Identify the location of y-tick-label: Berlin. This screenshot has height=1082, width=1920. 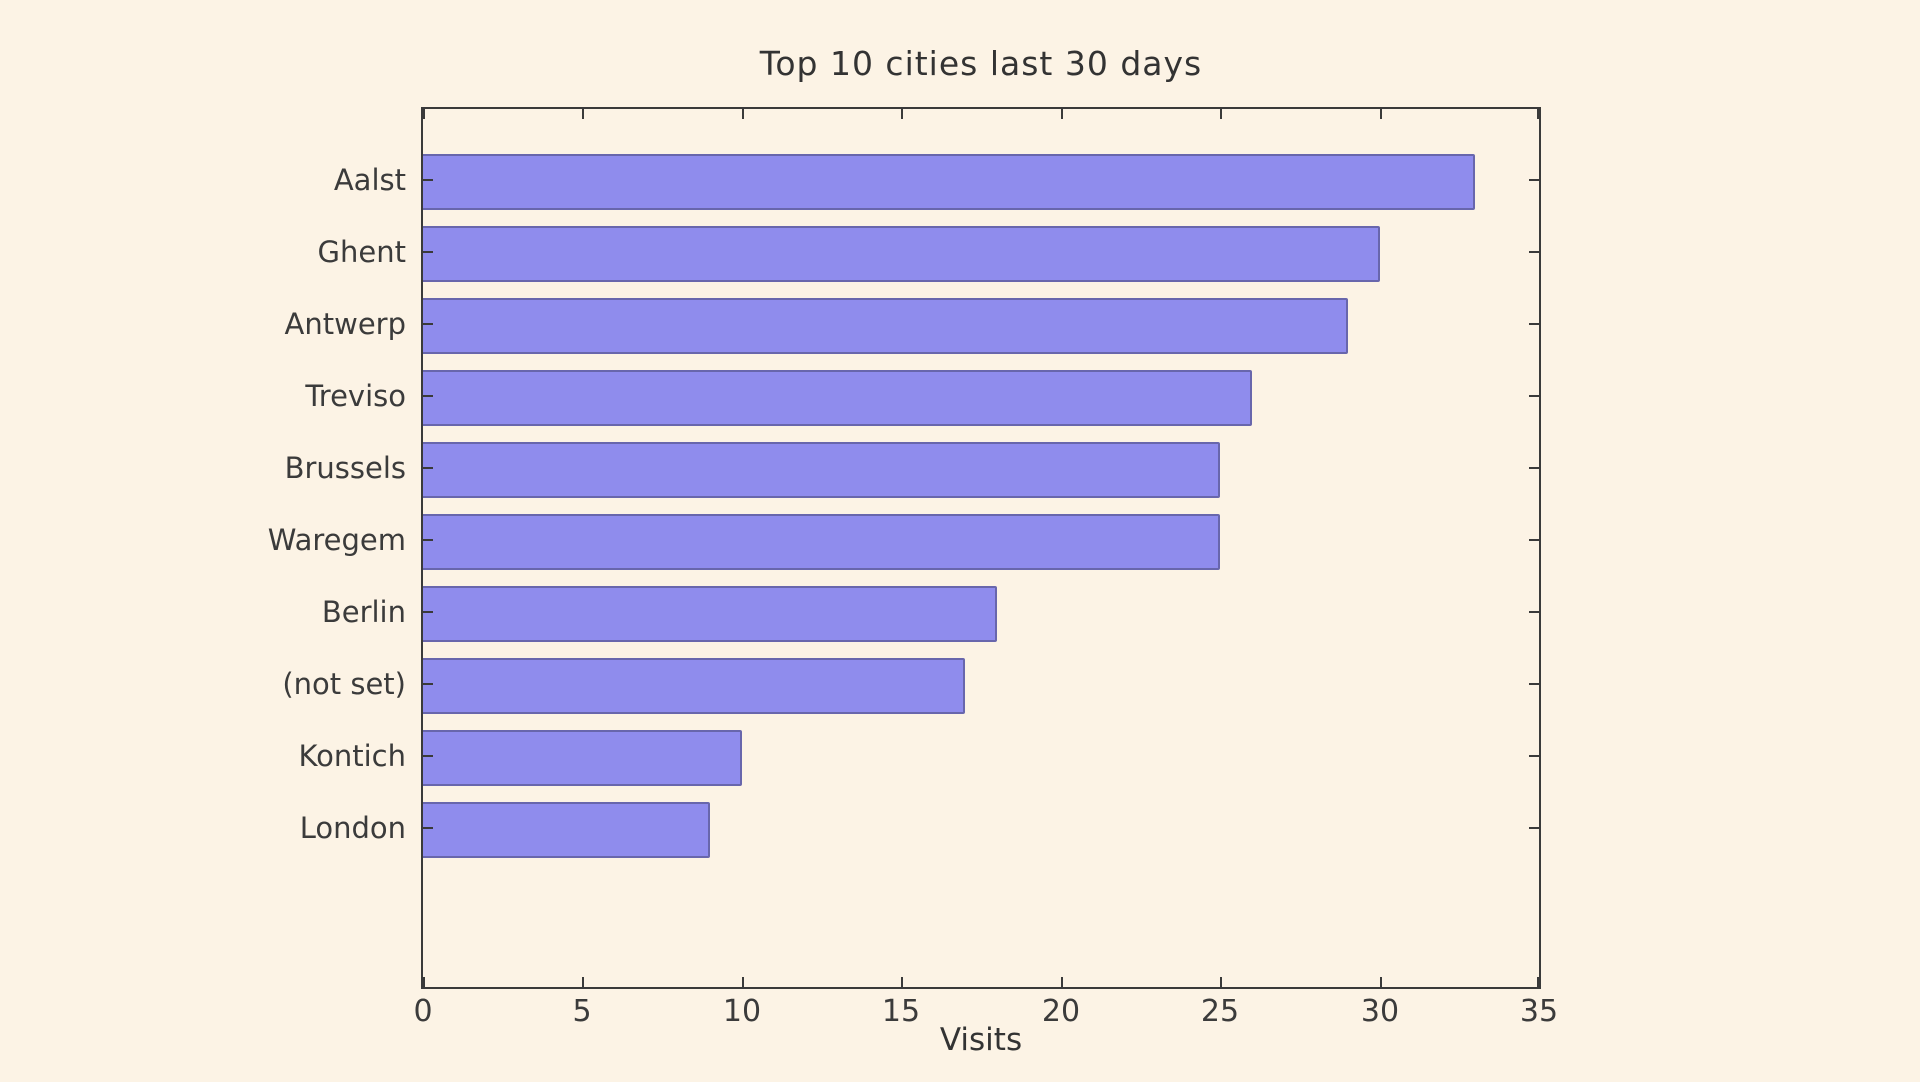
(363, 612).